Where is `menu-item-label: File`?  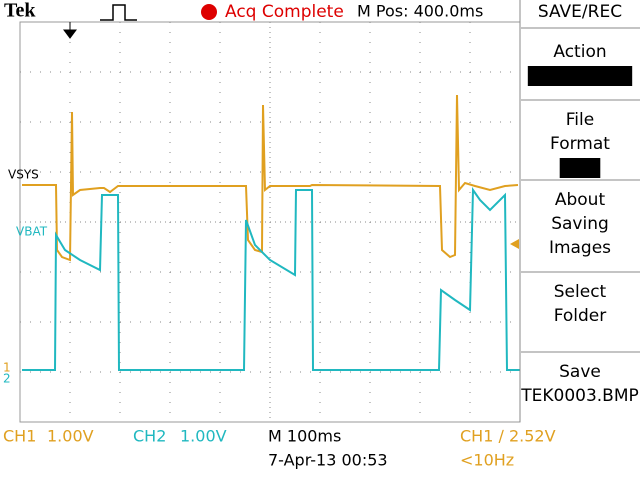
menu-item-label: File is located at coordinates (580, 120).